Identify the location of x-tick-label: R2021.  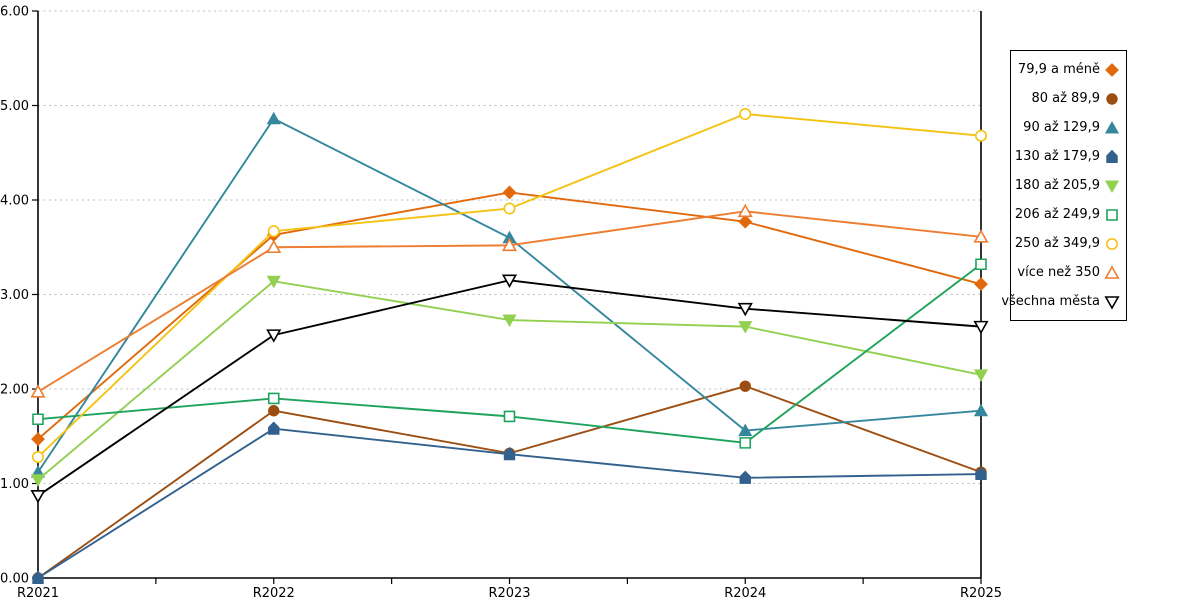
(38, 593).